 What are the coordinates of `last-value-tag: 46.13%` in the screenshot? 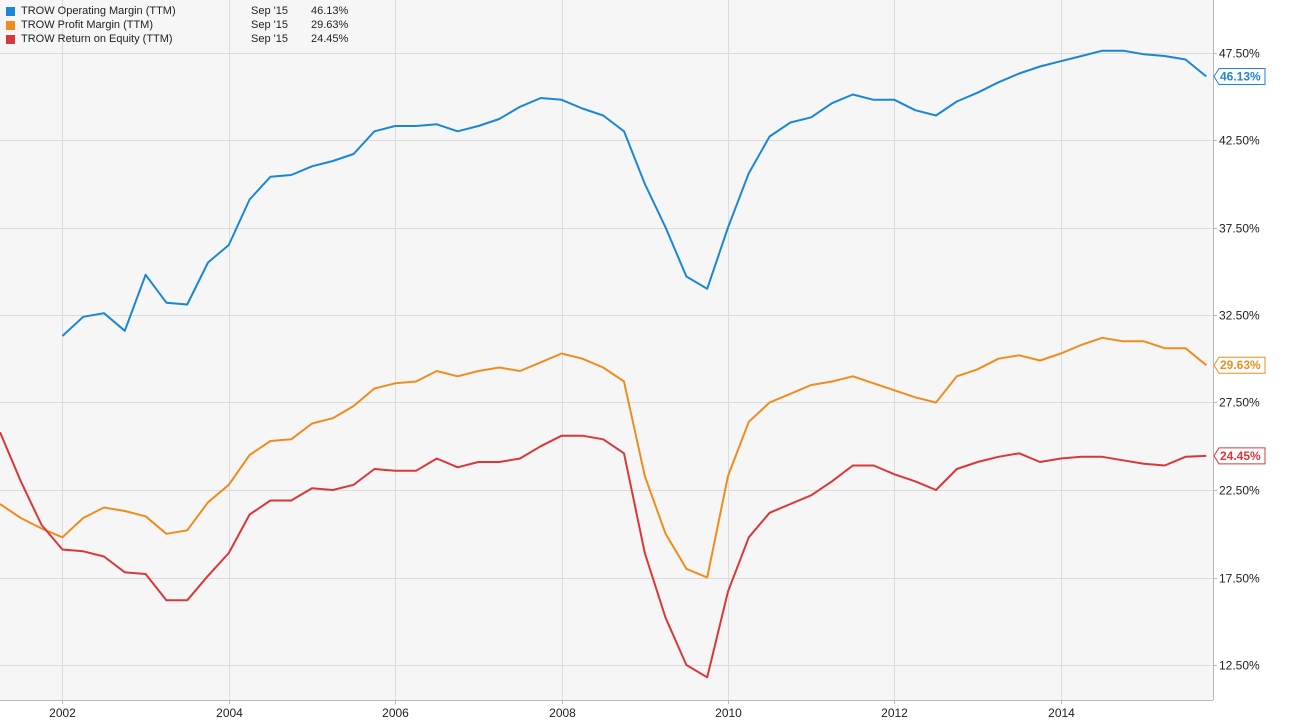 It's located at (1239, 76).